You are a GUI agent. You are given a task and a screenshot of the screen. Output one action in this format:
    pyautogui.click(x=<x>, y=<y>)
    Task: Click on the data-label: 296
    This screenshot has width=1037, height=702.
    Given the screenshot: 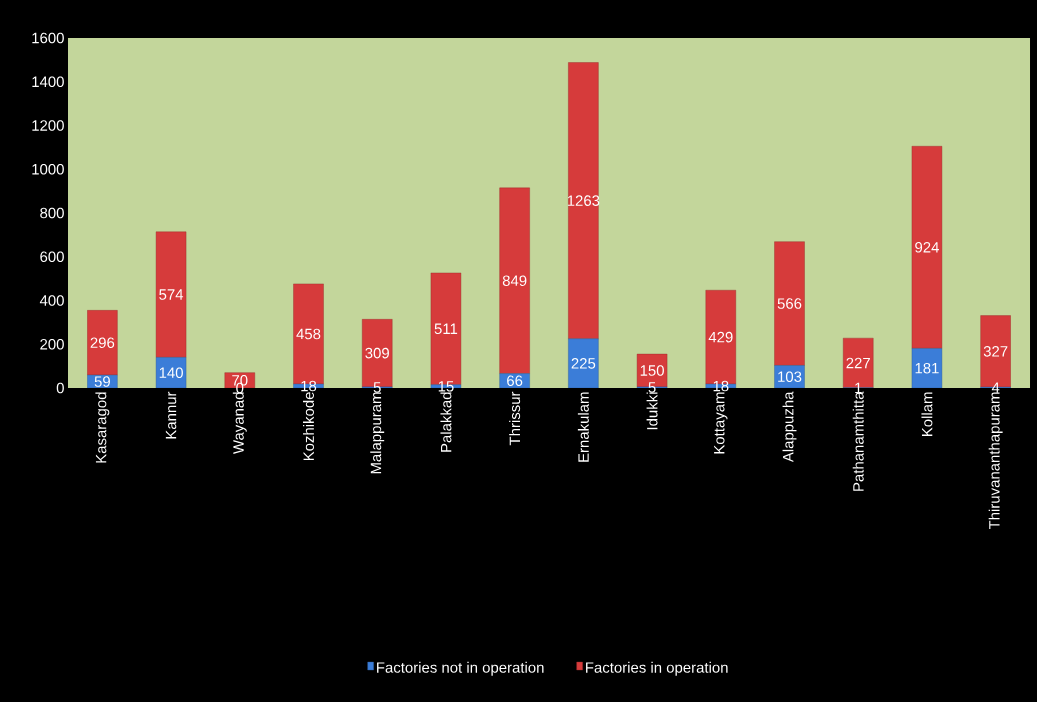 What is the action you would take?
    pyautogui.click(x=102, y=342)
    